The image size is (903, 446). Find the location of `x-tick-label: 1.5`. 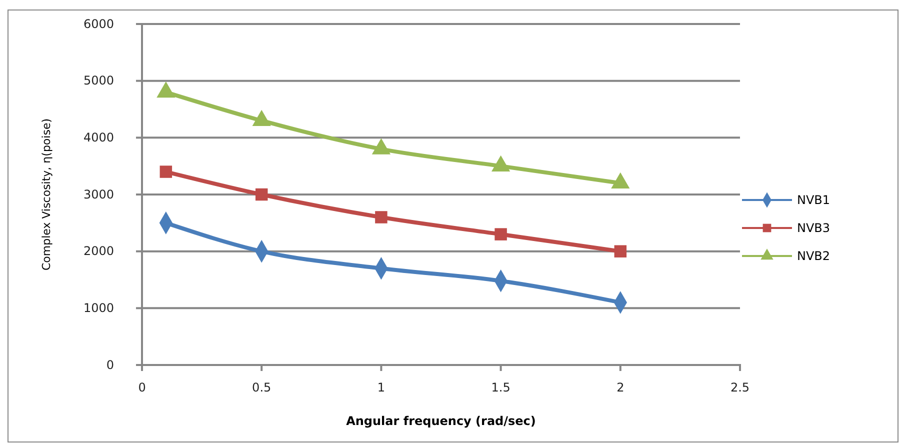

x-tick-label: 1.5 is located at coordinates (500, 387).